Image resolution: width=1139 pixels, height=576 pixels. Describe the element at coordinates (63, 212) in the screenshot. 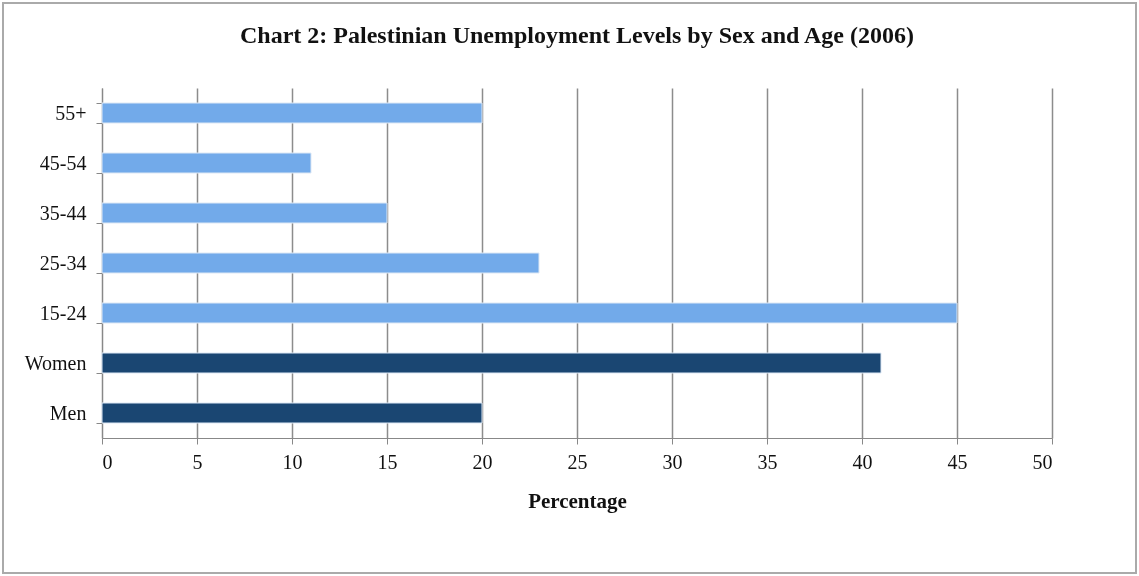

I see `y-tick-label: 35-44` at that location.